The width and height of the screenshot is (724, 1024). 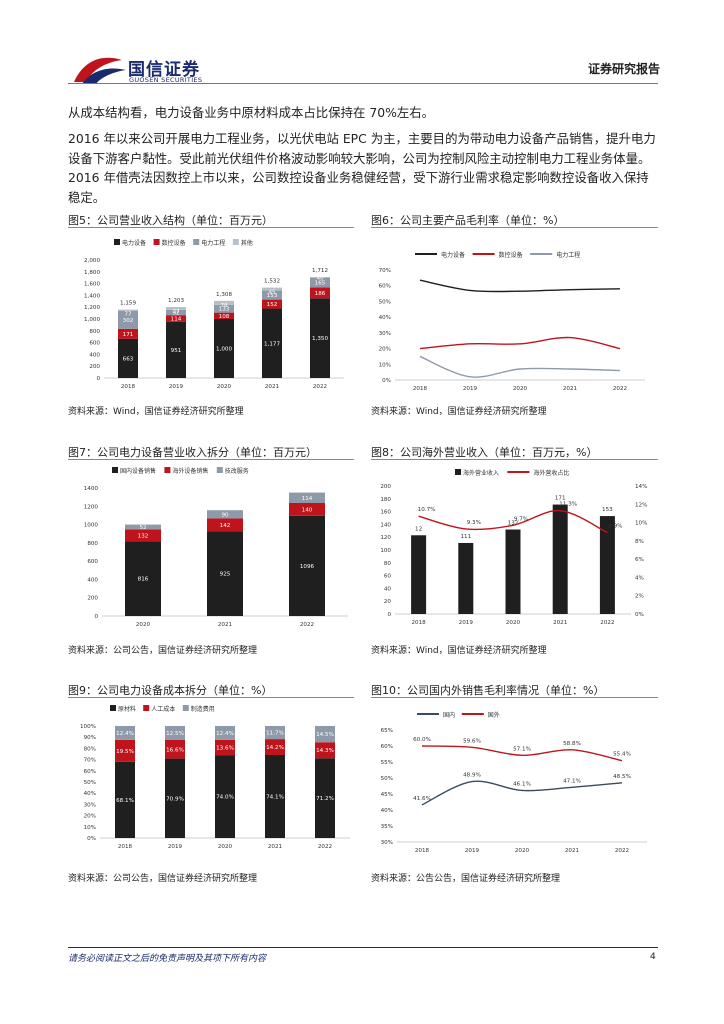 I want to click on fig8-legend-swatch, so click(x=458, y=472).